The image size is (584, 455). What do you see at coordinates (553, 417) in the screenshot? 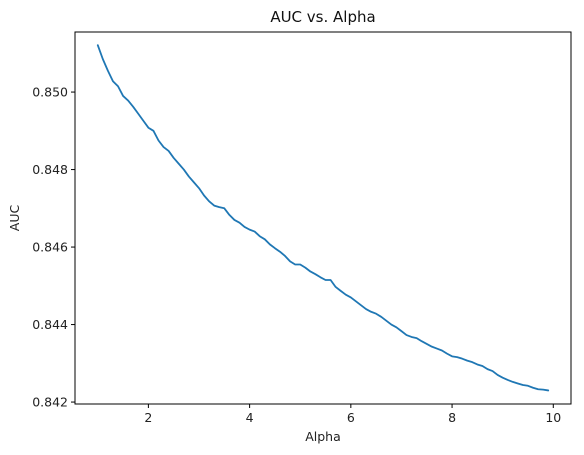
I see `x-tick-label: 10` at bounding box center [553, 417].